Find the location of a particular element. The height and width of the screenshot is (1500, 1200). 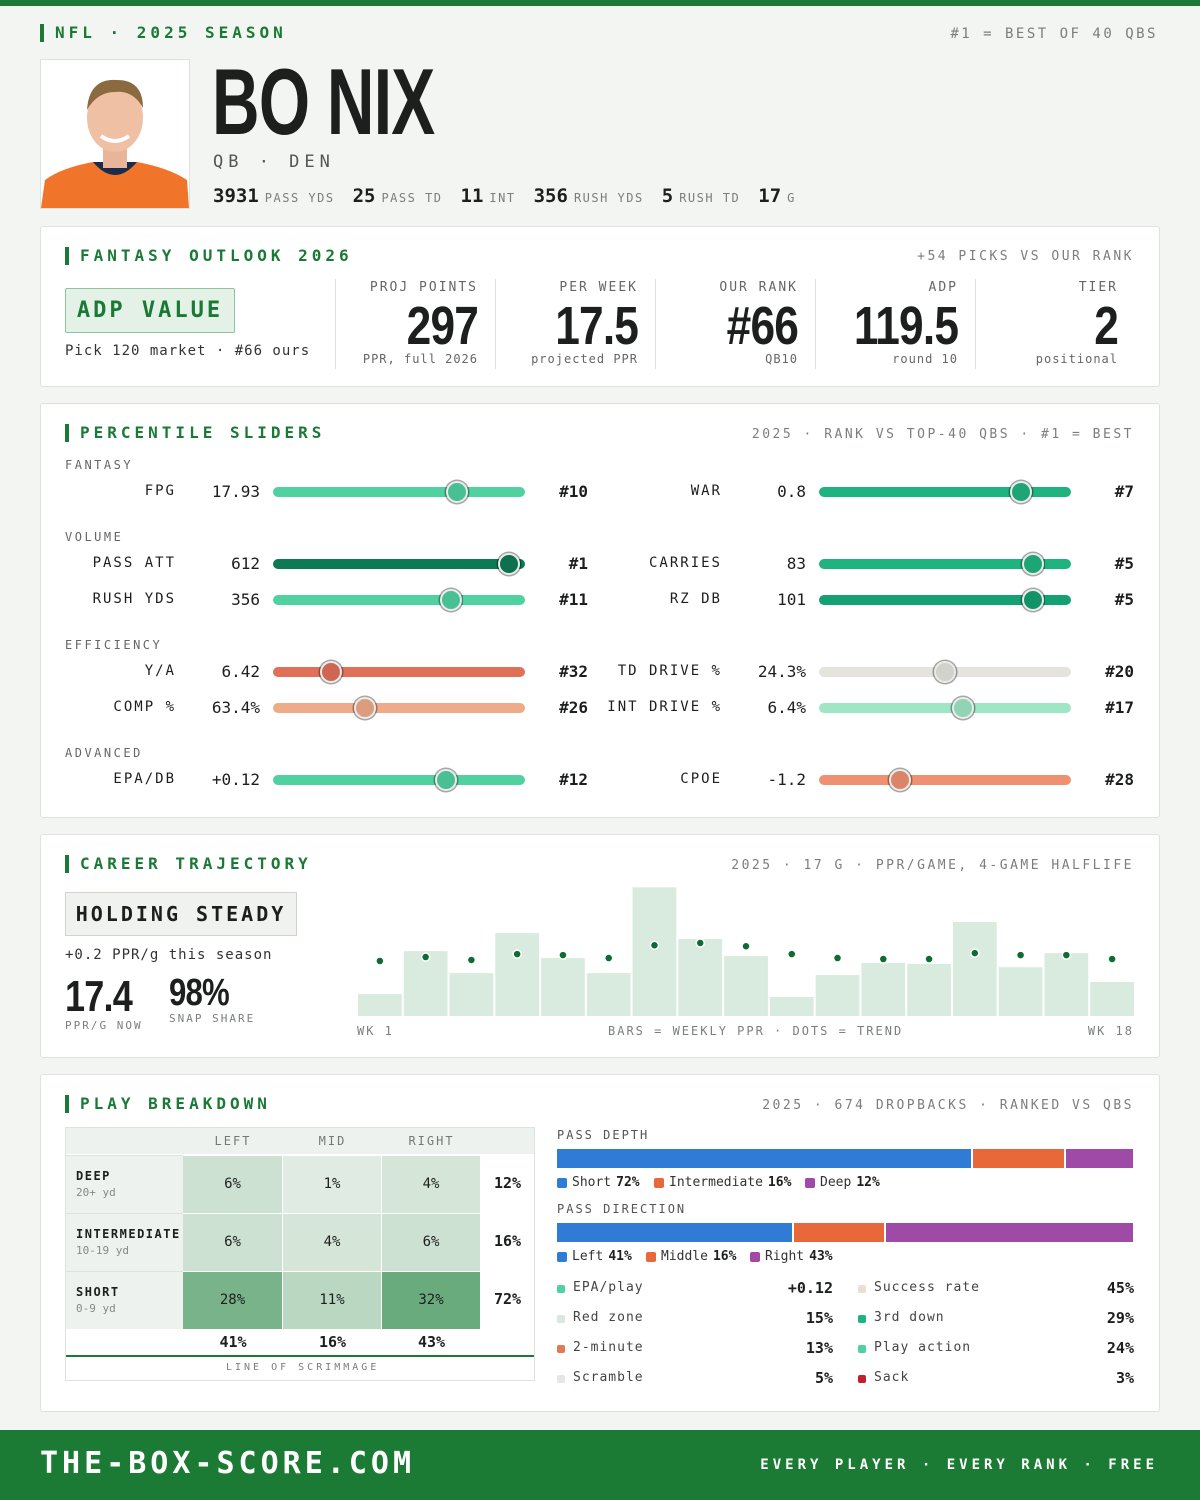

slider-value: 6.4% is located at coordinates (786, 707).